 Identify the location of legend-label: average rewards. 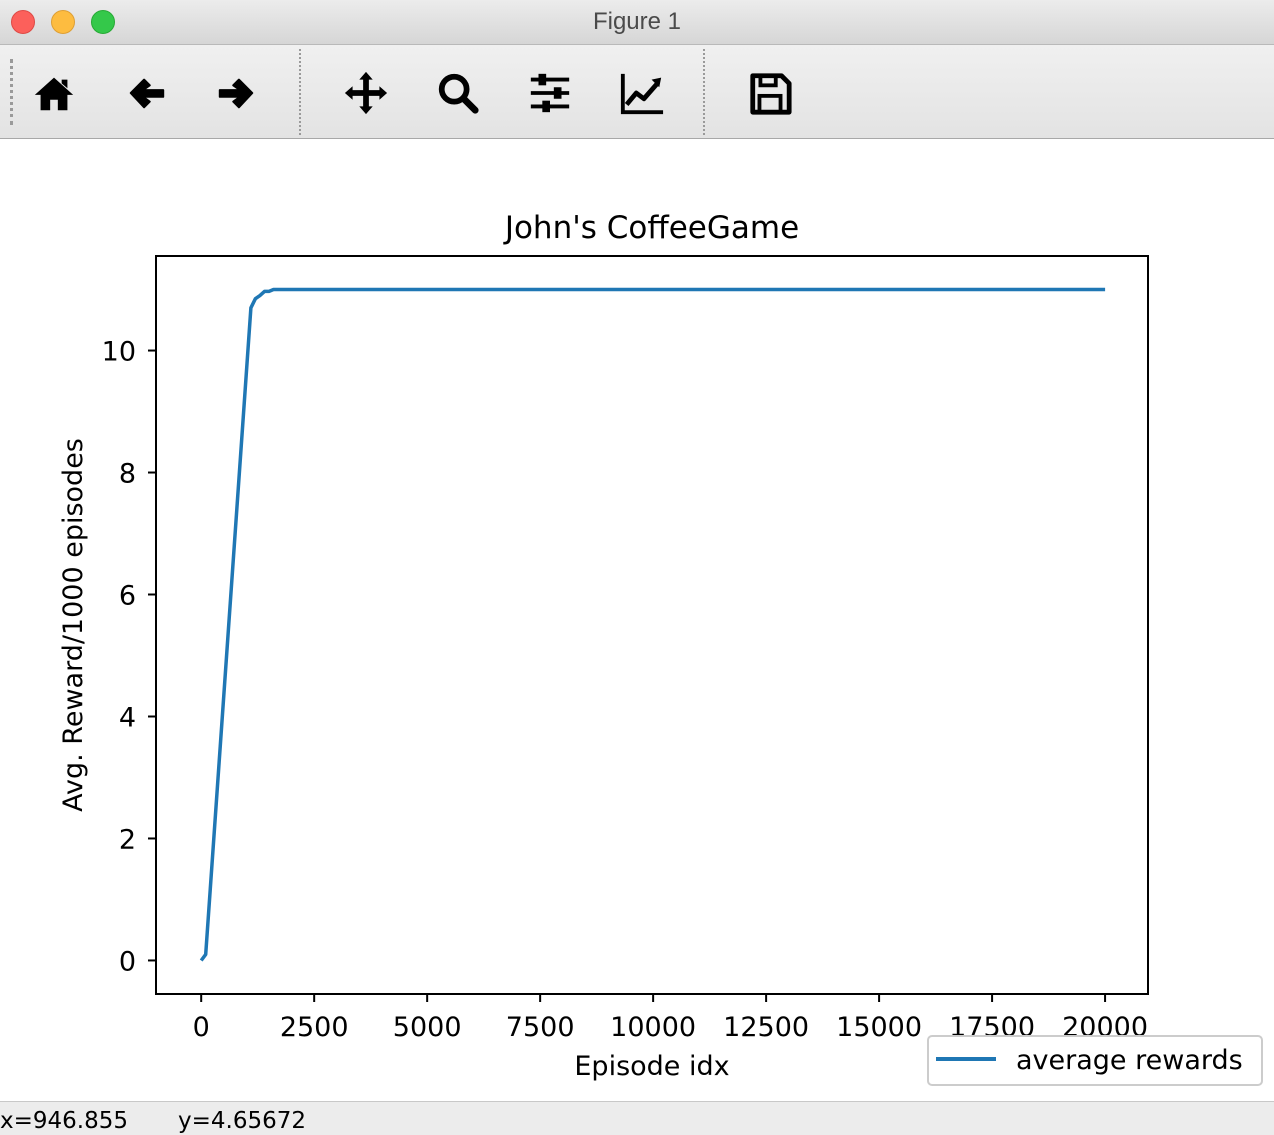
(1129, 1060).